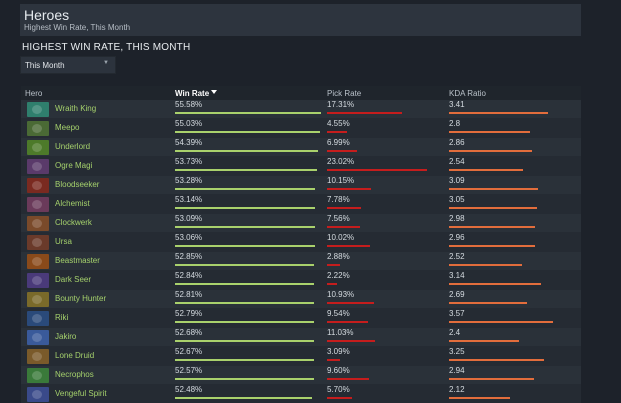 The image size is (621, 403). Describe the element at coordinates (76, 108) in the screenshot. I see `hero-name-link: Wraith King` at that location.